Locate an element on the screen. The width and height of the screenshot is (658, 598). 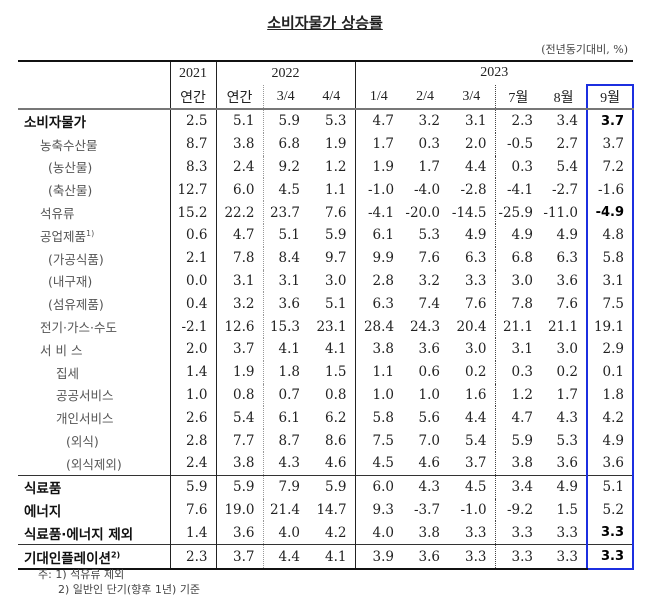
year-2022: 2022 is located at coordinates (285, 72).